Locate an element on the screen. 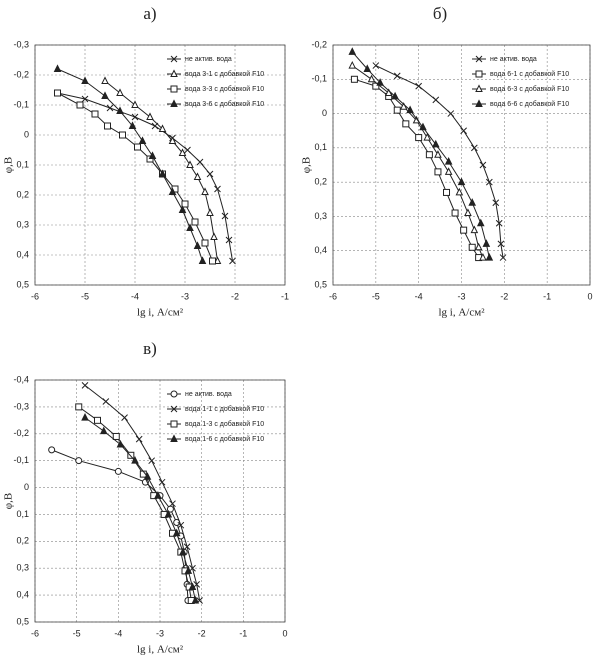 This screenshot has height=664, width=608. y-tick-label: 0,1 is located at coordinates (22, 164).